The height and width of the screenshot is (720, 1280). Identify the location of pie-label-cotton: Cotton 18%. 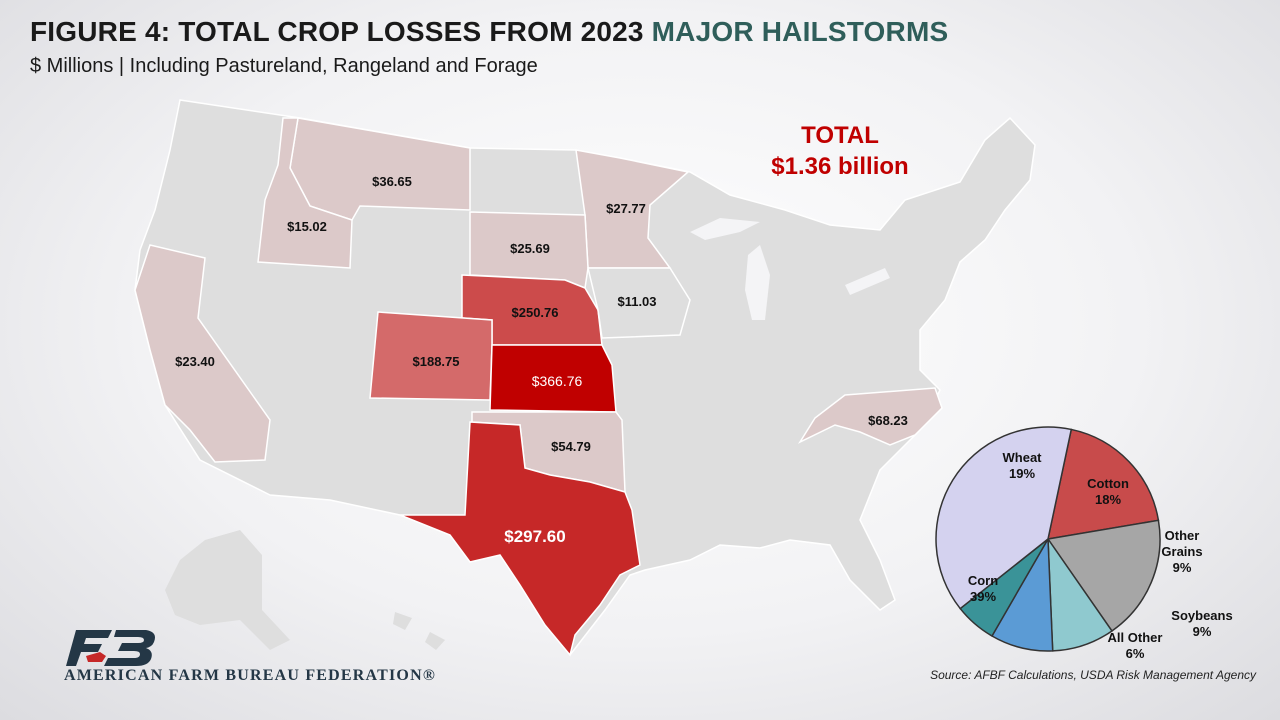
(1108, 491).